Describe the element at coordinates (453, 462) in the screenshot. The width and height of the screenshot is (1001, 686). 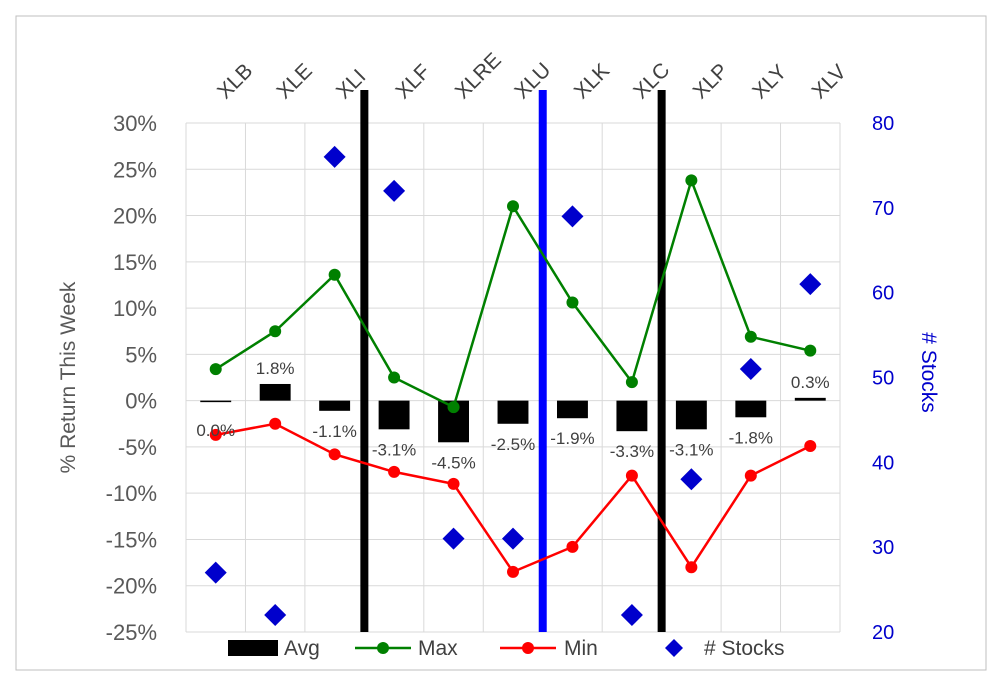
I see `avg-data-label: -4.5%` at that location.